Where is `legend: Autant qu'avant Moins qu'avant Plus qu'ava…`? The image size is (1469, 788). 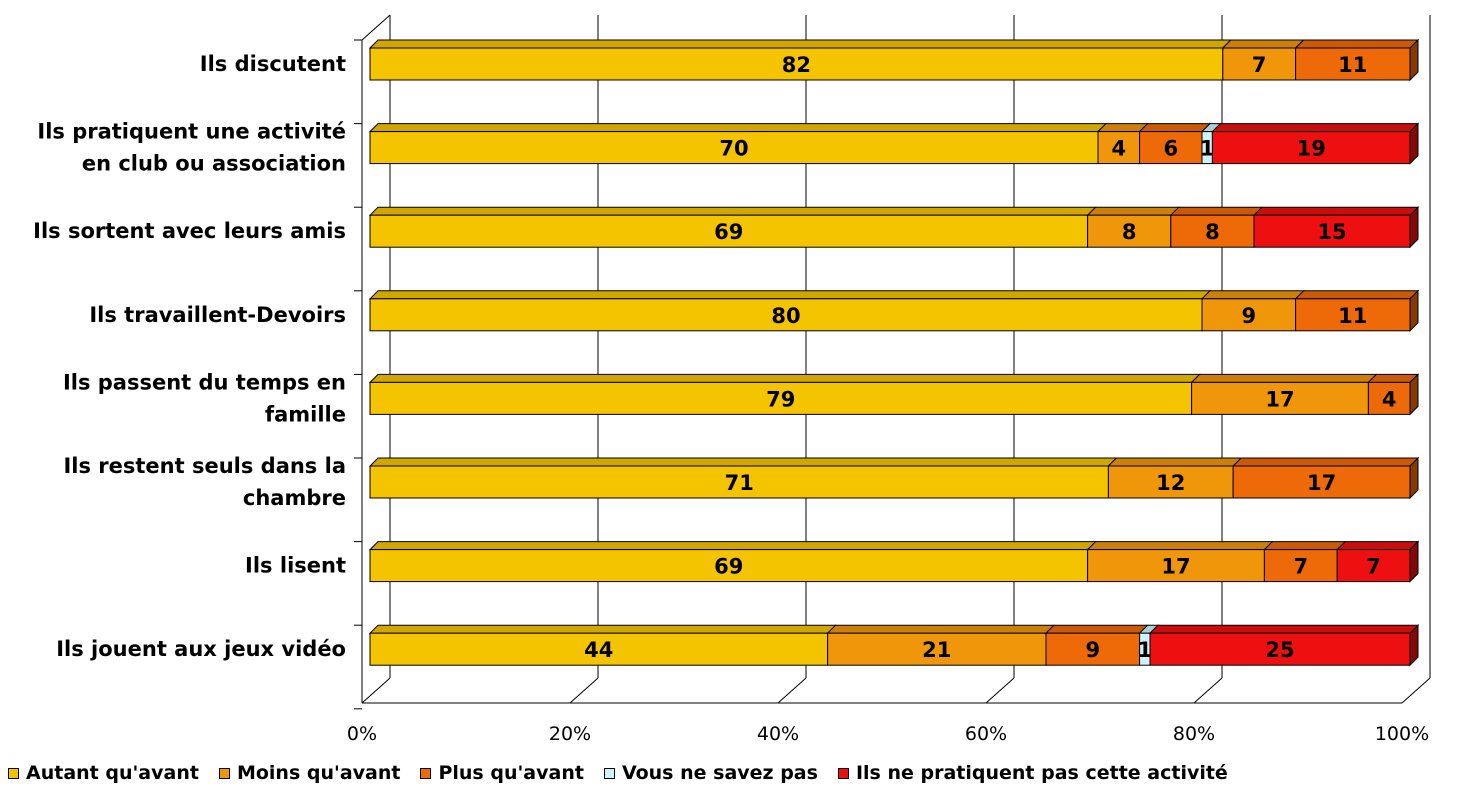 legend: Autant qu'avant Moins qu'avant Plus qu'ava… is located at coordinates (628, 773).